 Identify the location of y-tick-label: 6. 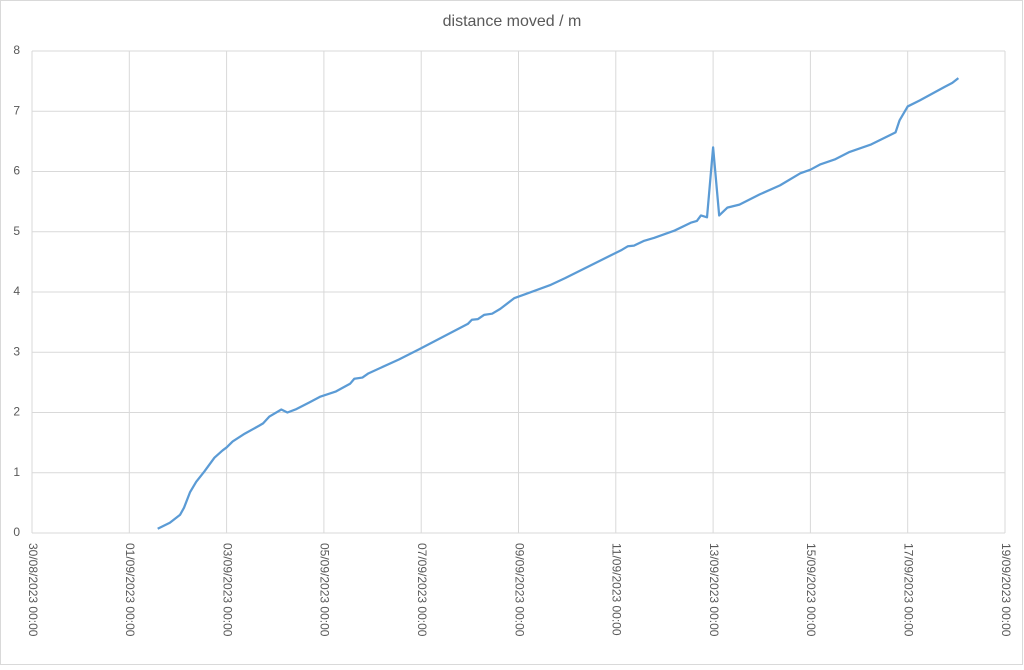
(16, 171).